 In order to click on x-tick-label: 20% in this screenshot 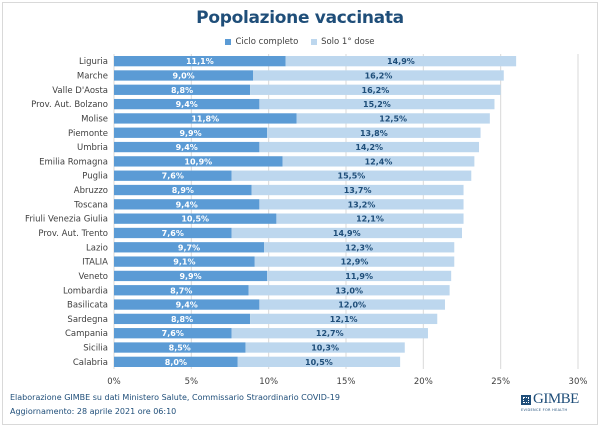, I will do `click(423, 382)`.